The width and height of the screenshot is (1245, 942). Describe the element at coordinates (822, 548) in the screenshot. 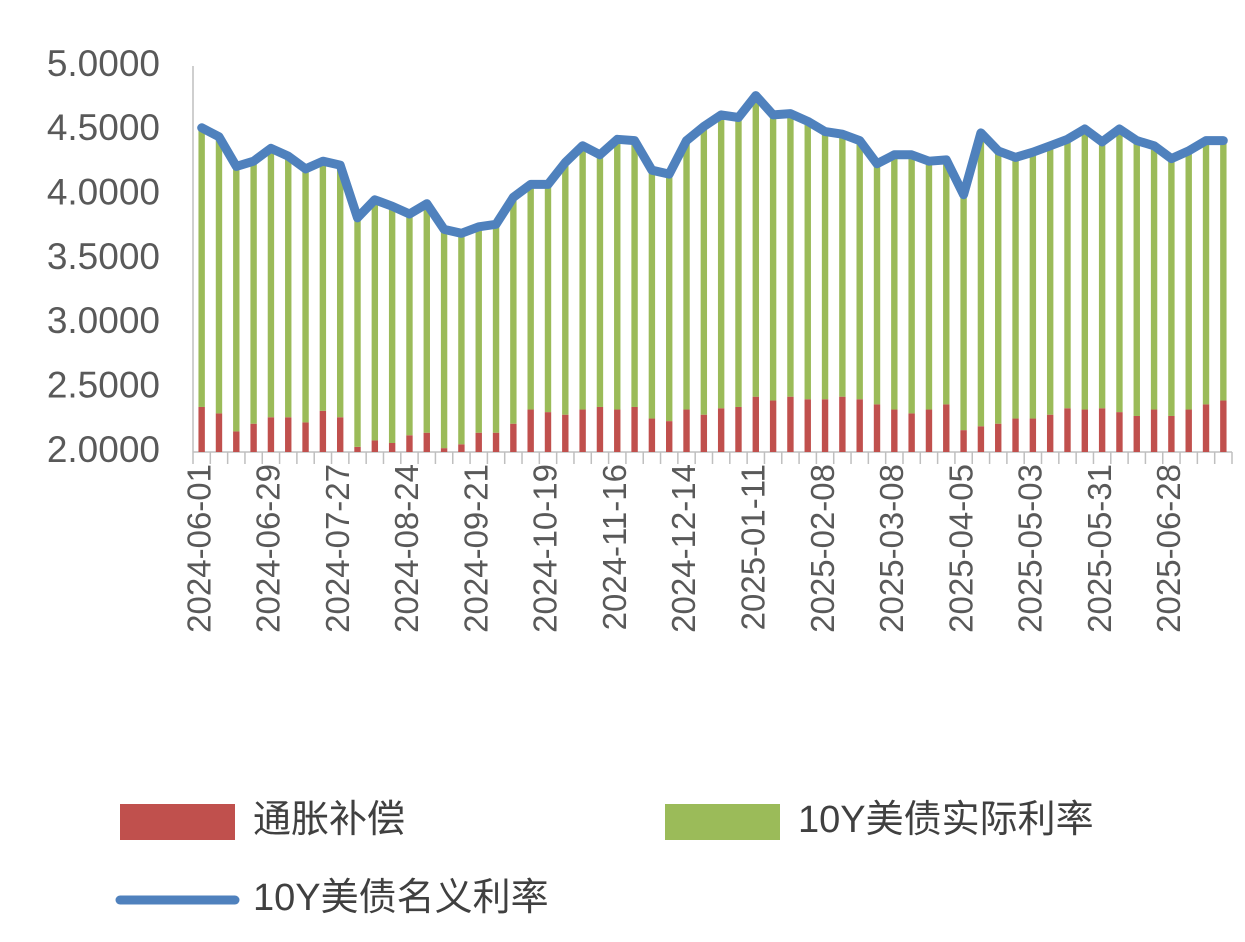

I see `x-tick-label: 2025-02-08` at that location.